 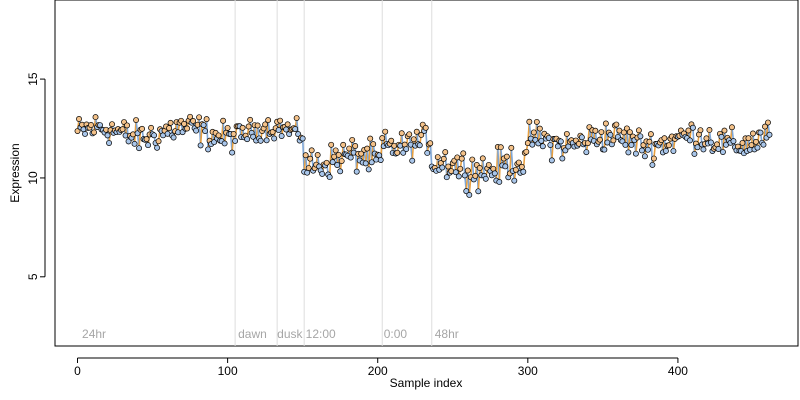 What do you see at coordinates (33, 276) in the screenshot?
I see `y-tick-label: 5` at bounding box center [33, 276].